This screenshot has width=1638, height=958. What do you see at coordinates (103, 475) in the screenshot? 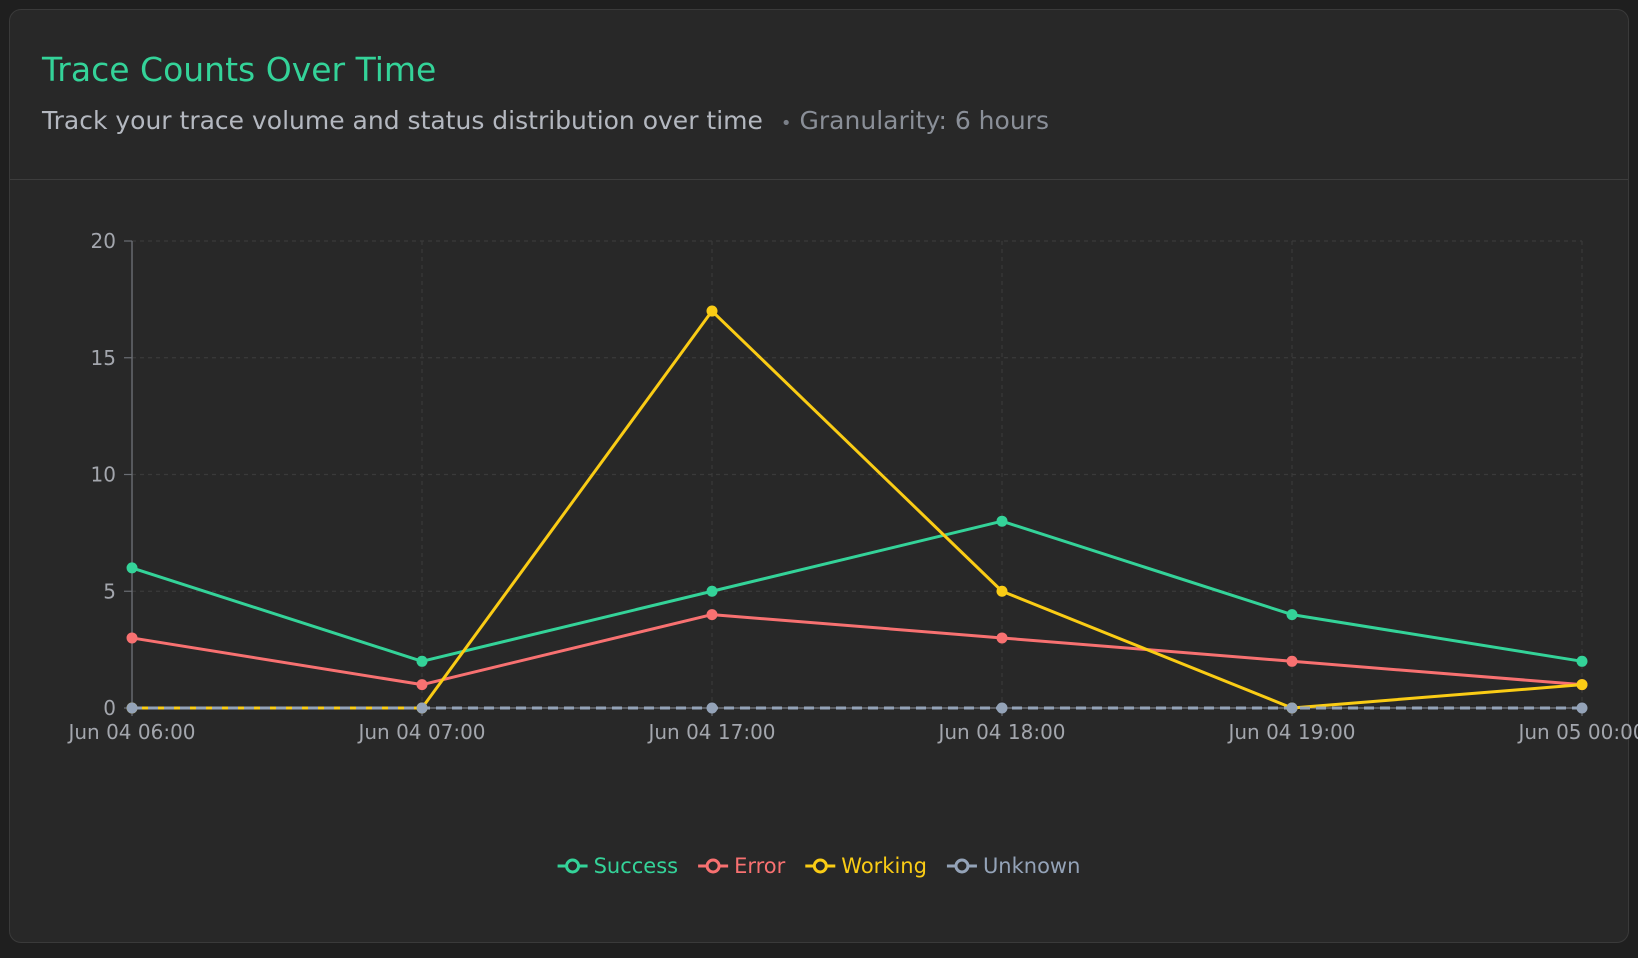
I see `y-tick-label: 10` at bounding box center [103, 475].